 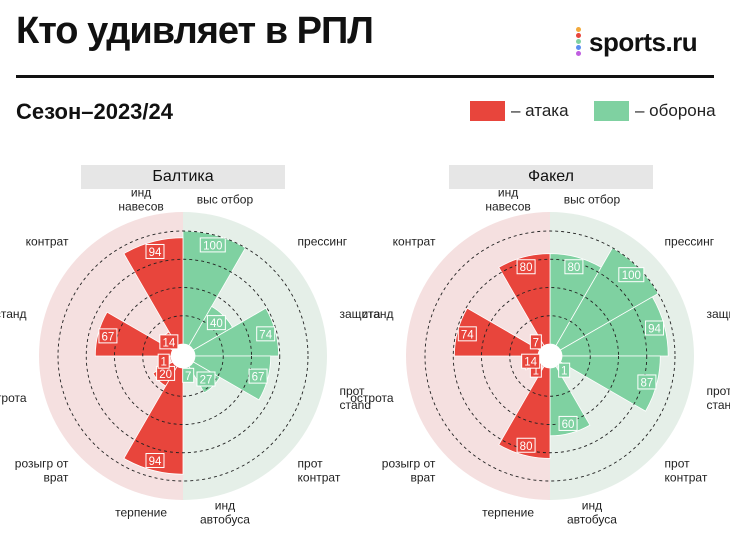 What do you see at coordinates (365, 76) in the screenshot?
I see `header-divider` at bounding box center [365, 76].